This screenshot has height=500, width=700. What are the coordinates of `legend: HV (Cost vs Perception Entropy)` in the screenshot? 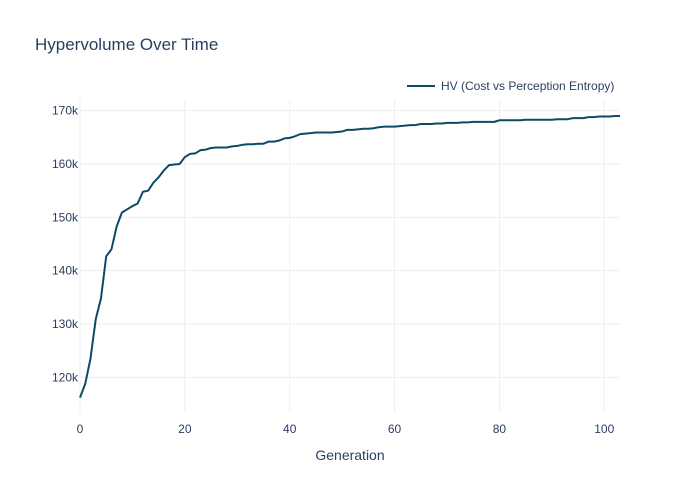 It's located at (510, 86).